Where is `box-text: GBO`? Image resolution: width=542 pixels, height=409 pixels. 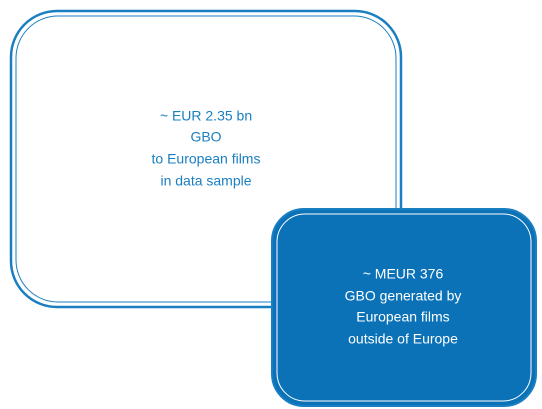
box-text: GBO is located at coordinates (205, 137).